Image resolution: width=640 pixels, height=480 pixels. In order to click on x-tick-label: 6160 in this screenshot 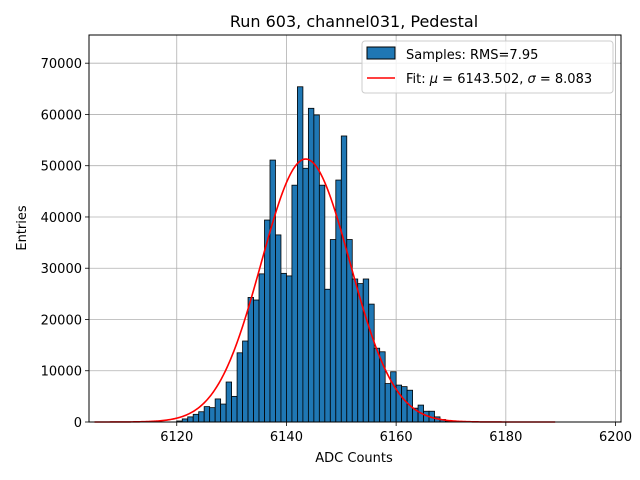, I will do `click(396, 437)`.